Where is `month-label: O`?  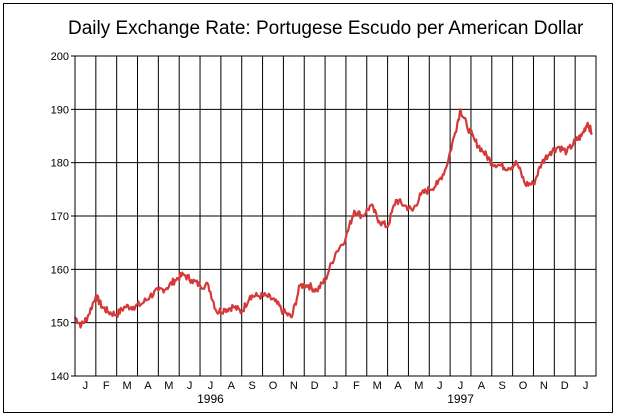 month-label: O is located at coordinates (523, 386).